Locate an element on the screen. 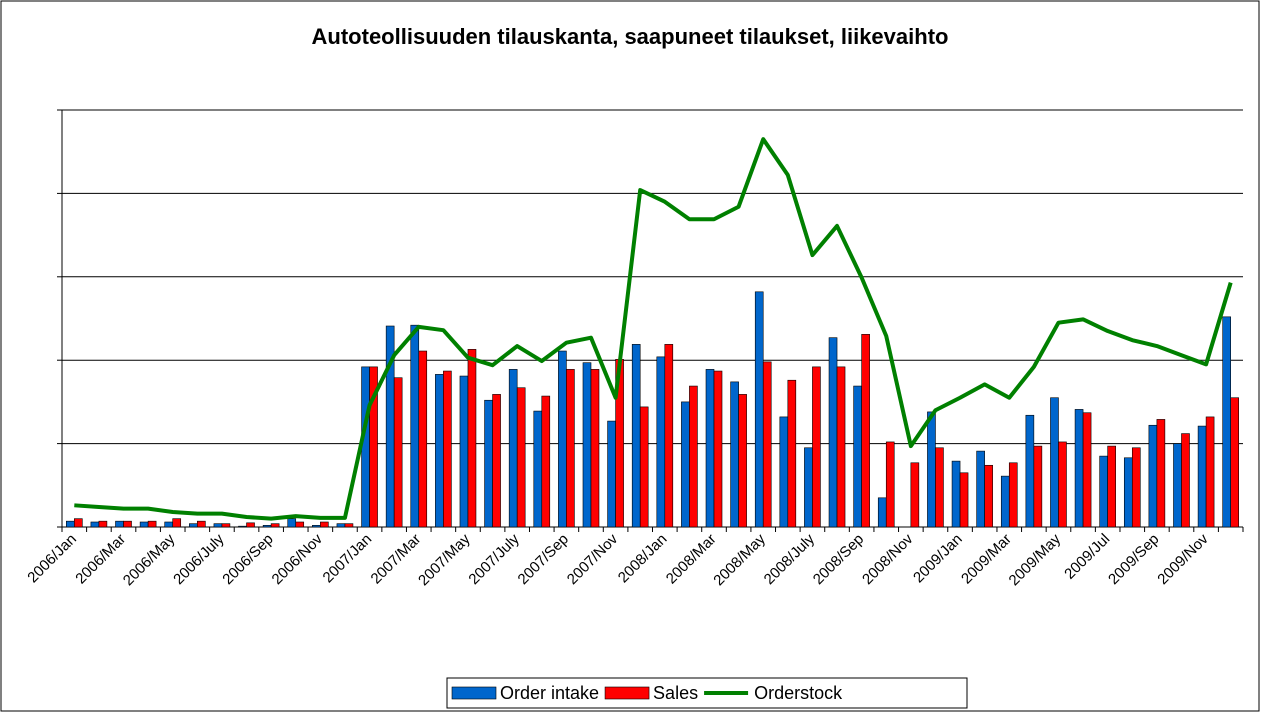 The width and height of the screenshot is (1261, 712). legend-label: Order intake is located at coordinates (549, 693).